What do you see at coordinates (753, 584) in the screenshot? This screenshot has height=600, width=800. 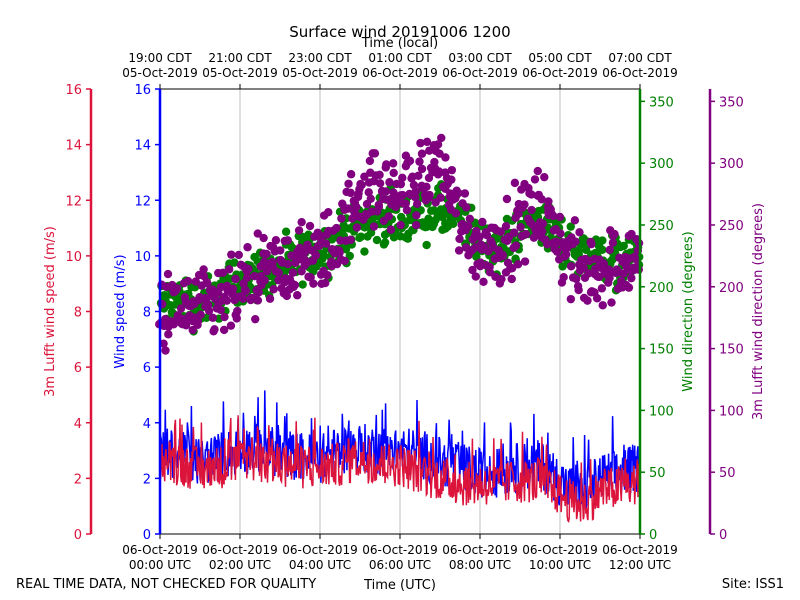 I see `site-label: Site: ISS1` at bounding box center [753, 584].